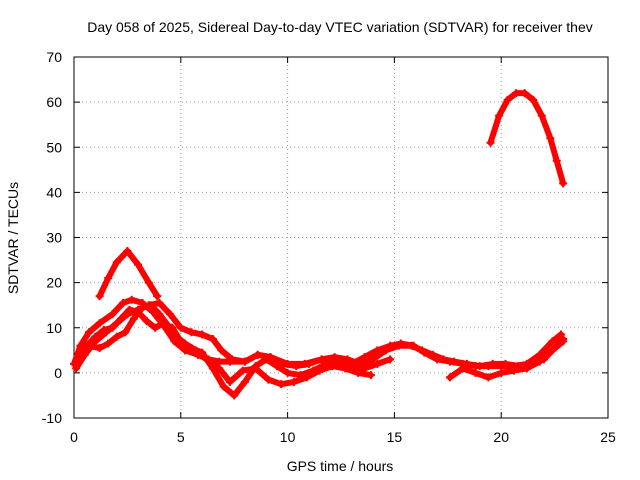  I want to click on y-tick-label: 30, so click(54, 238).